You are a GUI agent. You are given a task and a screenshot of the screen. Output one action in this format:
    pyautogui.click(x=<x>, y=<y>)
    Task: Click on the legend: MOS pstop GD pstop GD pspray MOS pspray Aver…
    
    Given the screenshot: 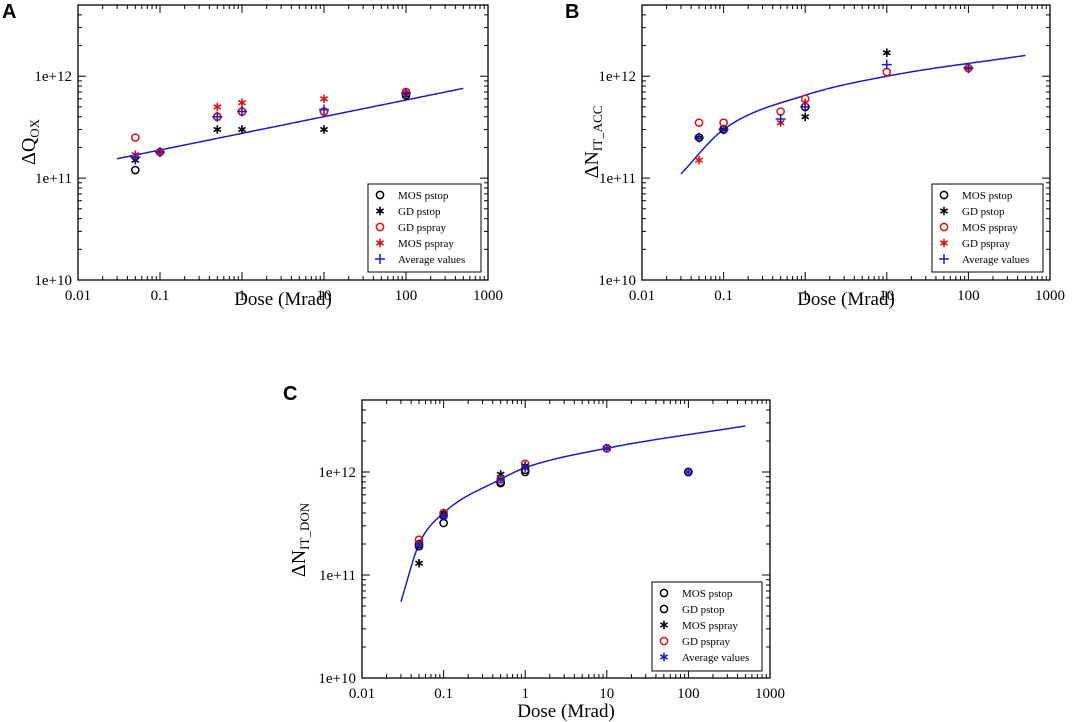 What is the action you would take?
    pyautogui.click(x=424, y=228)
    